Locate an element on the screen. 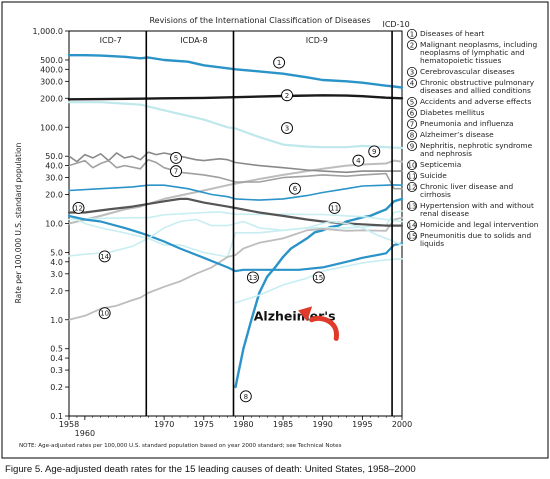  series-marker-label: 1 is located at coordinates (279, 63).